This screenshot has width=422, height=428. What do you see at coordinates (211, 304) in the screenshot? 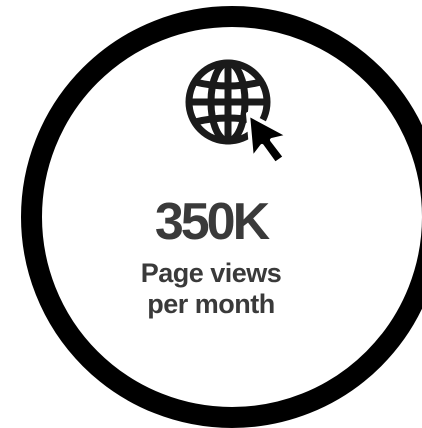
I see `stat-label-line2: per month` at bounding box center [211, 304].